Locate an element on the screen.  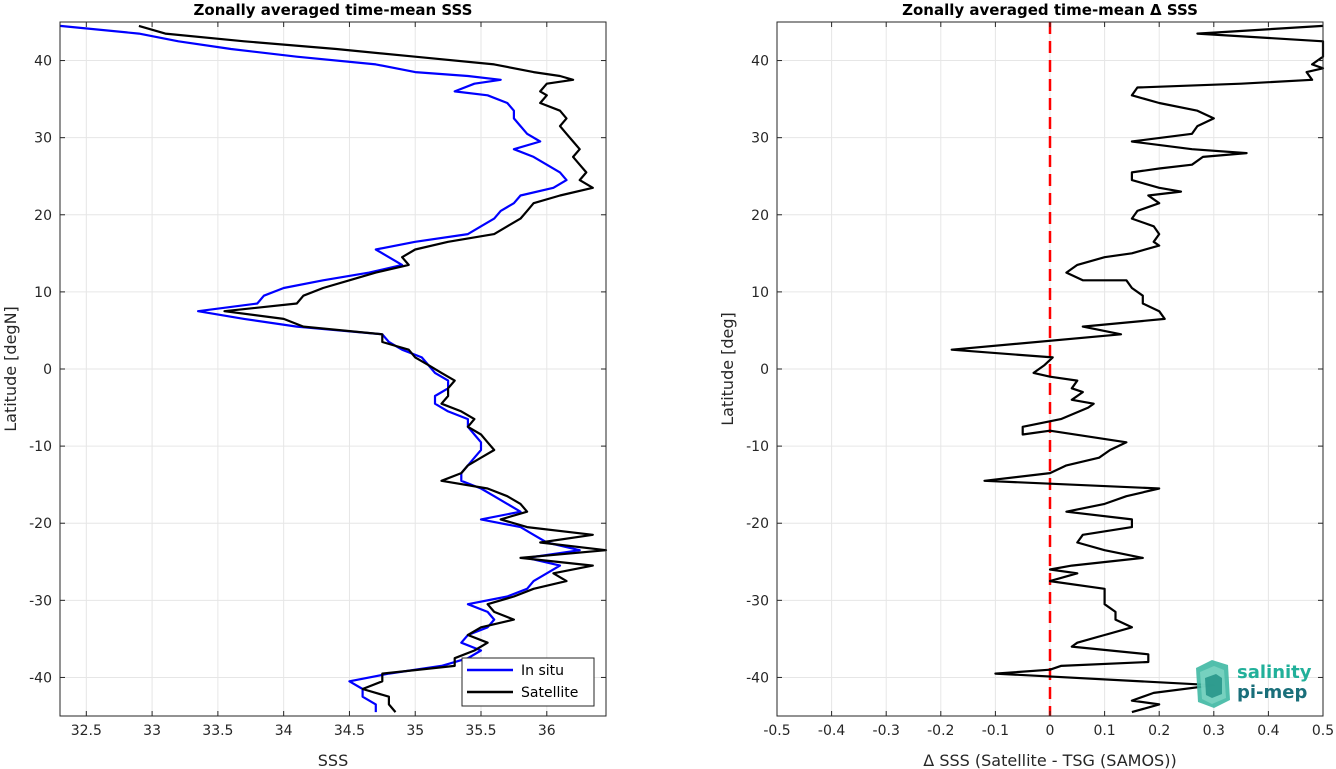
left-y-tick-label: 30 is located at coordinates (43, 139).